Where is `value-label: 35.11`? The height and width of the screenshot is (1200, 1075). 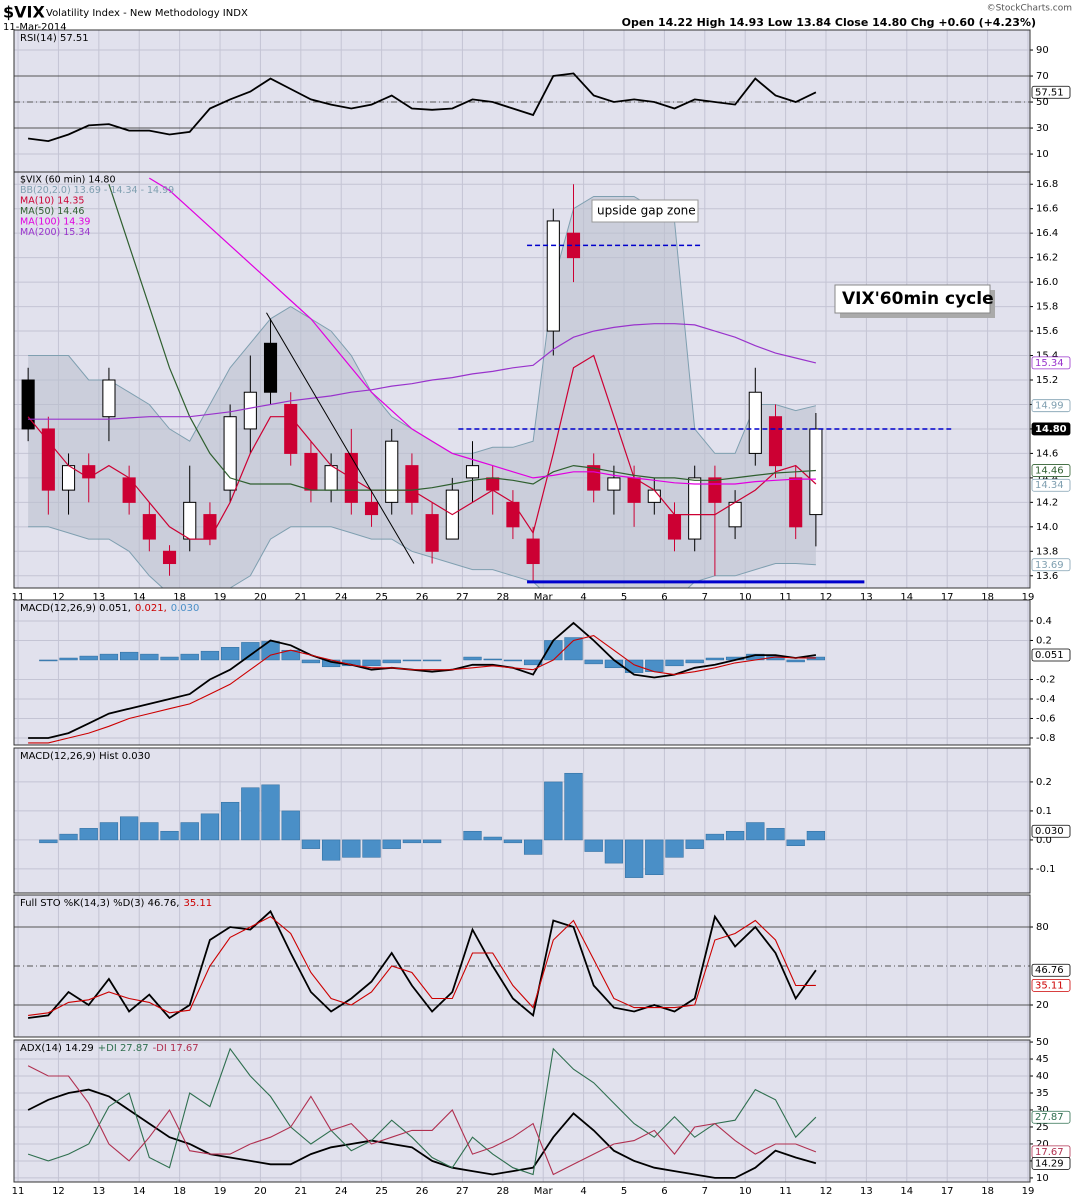 value-label: 35.11 is located at coordinates (1049, 985).